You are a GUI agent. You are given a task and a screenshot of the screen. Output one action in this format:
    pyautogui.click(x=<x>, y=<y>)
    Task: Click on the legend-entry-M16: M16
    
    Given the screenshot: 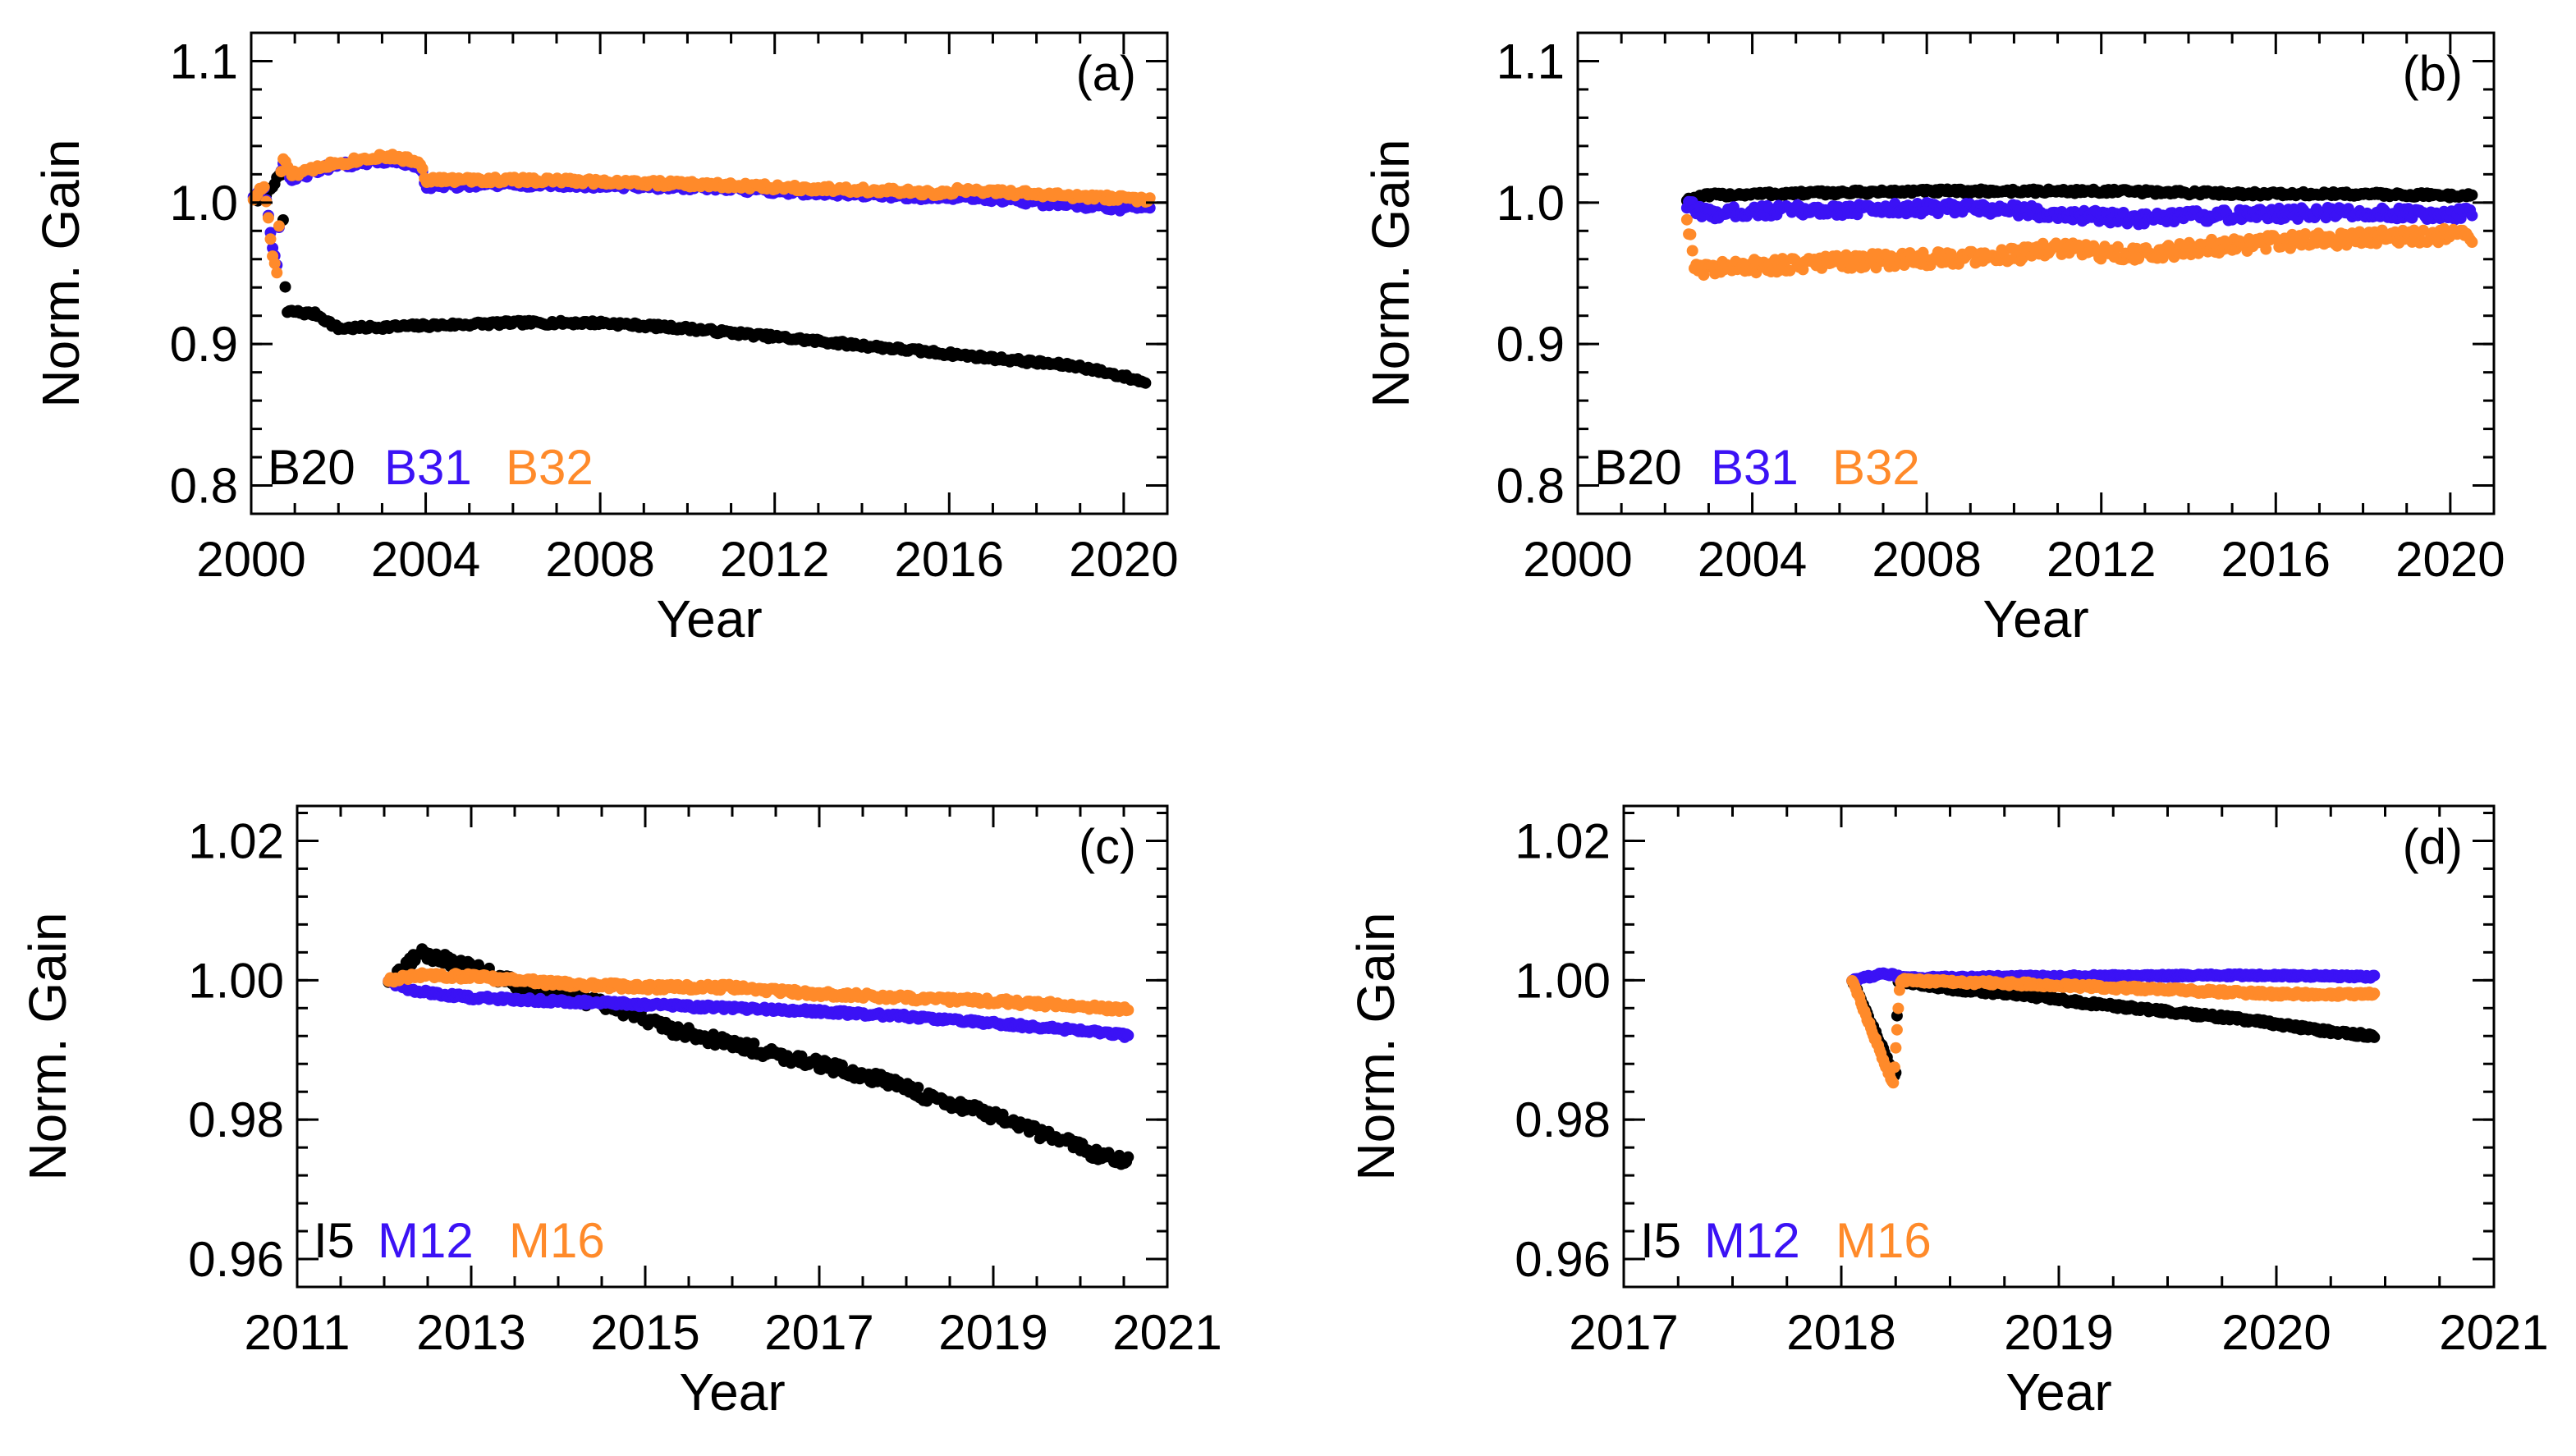 What is the action you would take?
    pyautogui.click(x=557, y=1240)
    